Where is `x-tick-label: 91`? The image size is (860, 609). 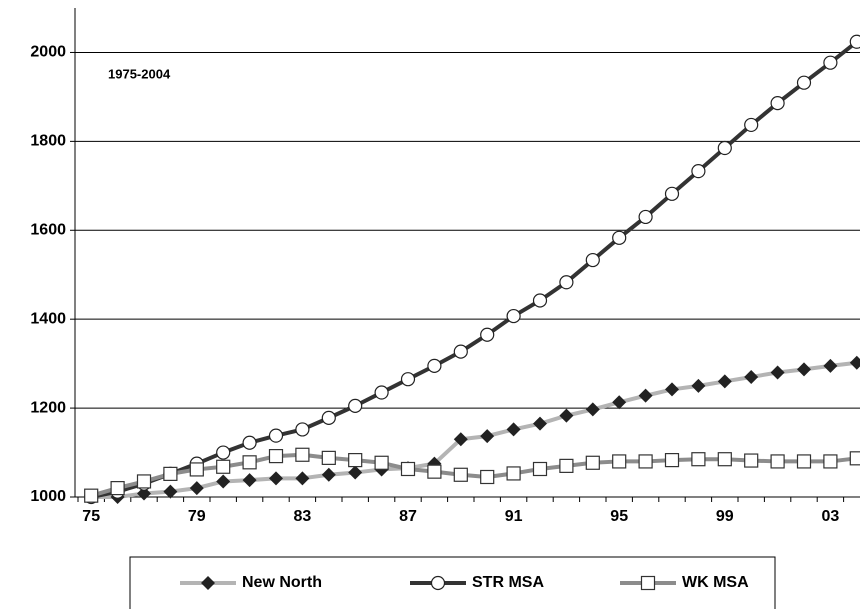 x-tick-label: 91 is located at coordinates (514, 516).